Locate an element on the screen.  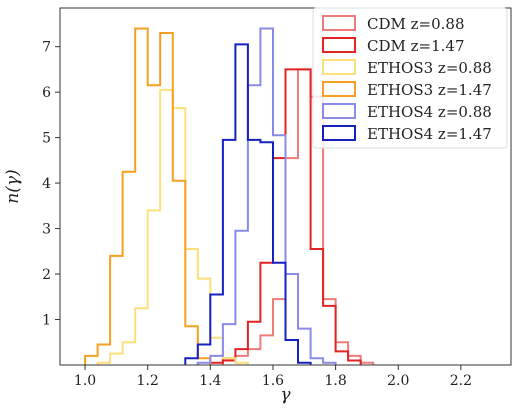
x-tick-label: 1.2 is located at coordinates (148, 381).